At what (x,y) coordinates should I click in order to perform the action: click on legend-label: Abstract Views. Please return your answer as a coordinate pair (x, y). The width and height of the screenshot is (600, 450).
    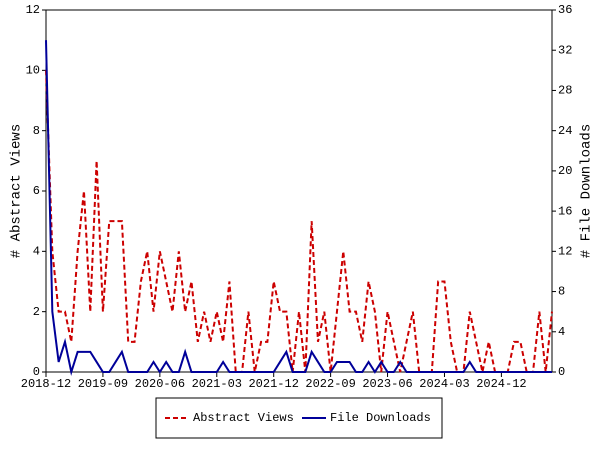
    Looking at the image, I should click on (243, 418).